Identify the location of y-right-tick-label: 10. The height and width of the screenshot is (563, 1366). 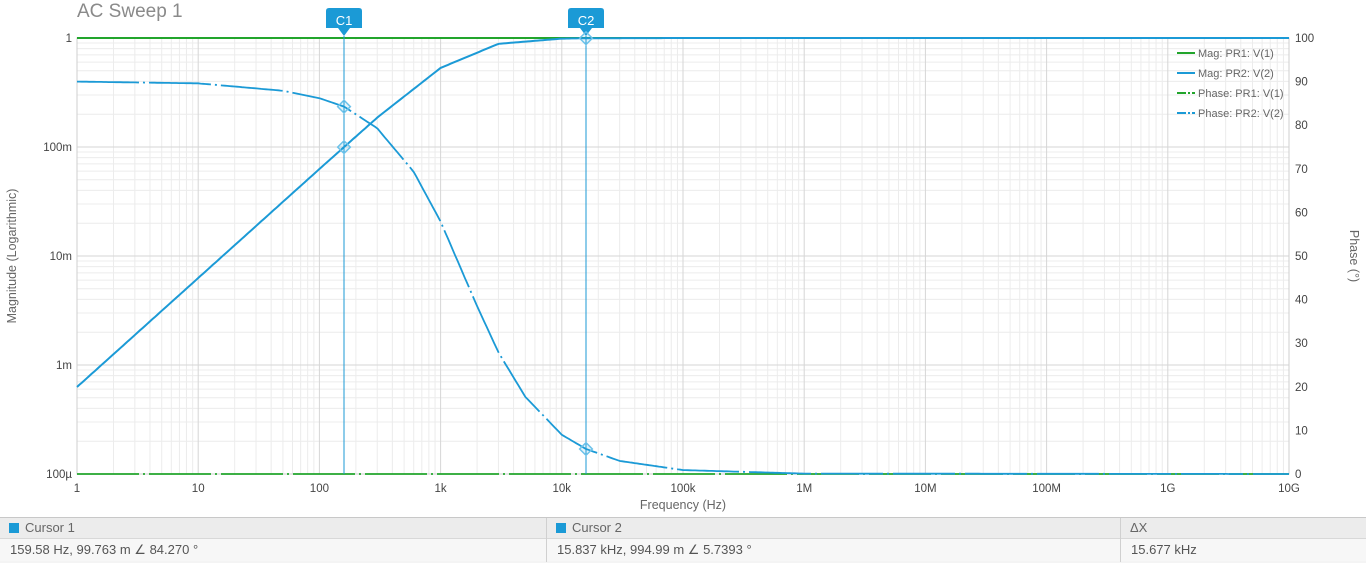
(1301, 431).